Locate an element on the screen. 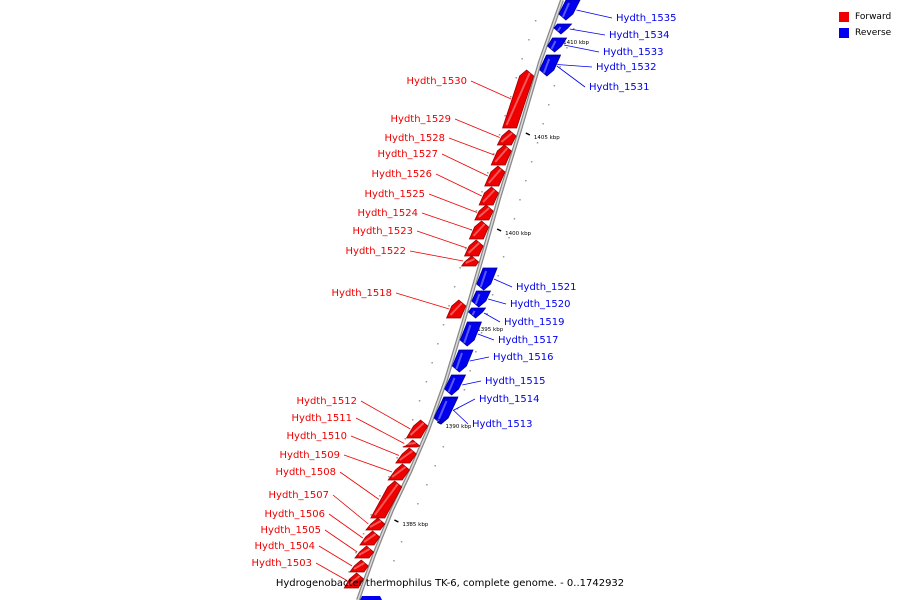 This screenshot has width=900, height=600. gene-label: Hydth_1510 is located at coordinates (317, 436).